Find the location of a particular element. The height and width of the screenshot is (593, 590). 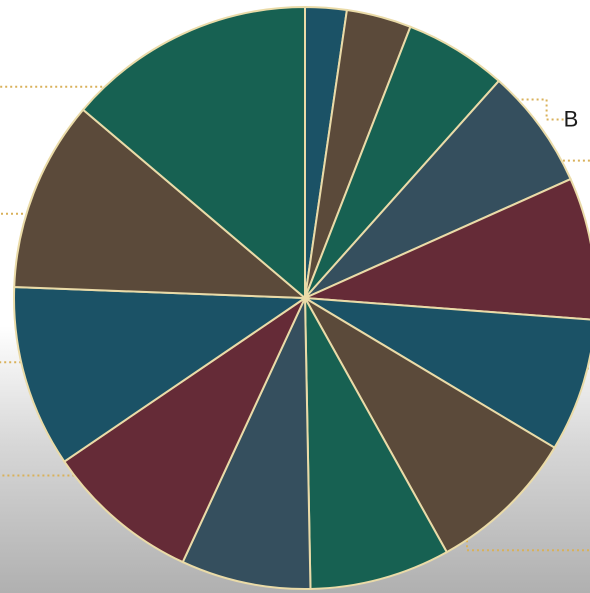

slice-label-3: B is located at coordinates (571, 119).